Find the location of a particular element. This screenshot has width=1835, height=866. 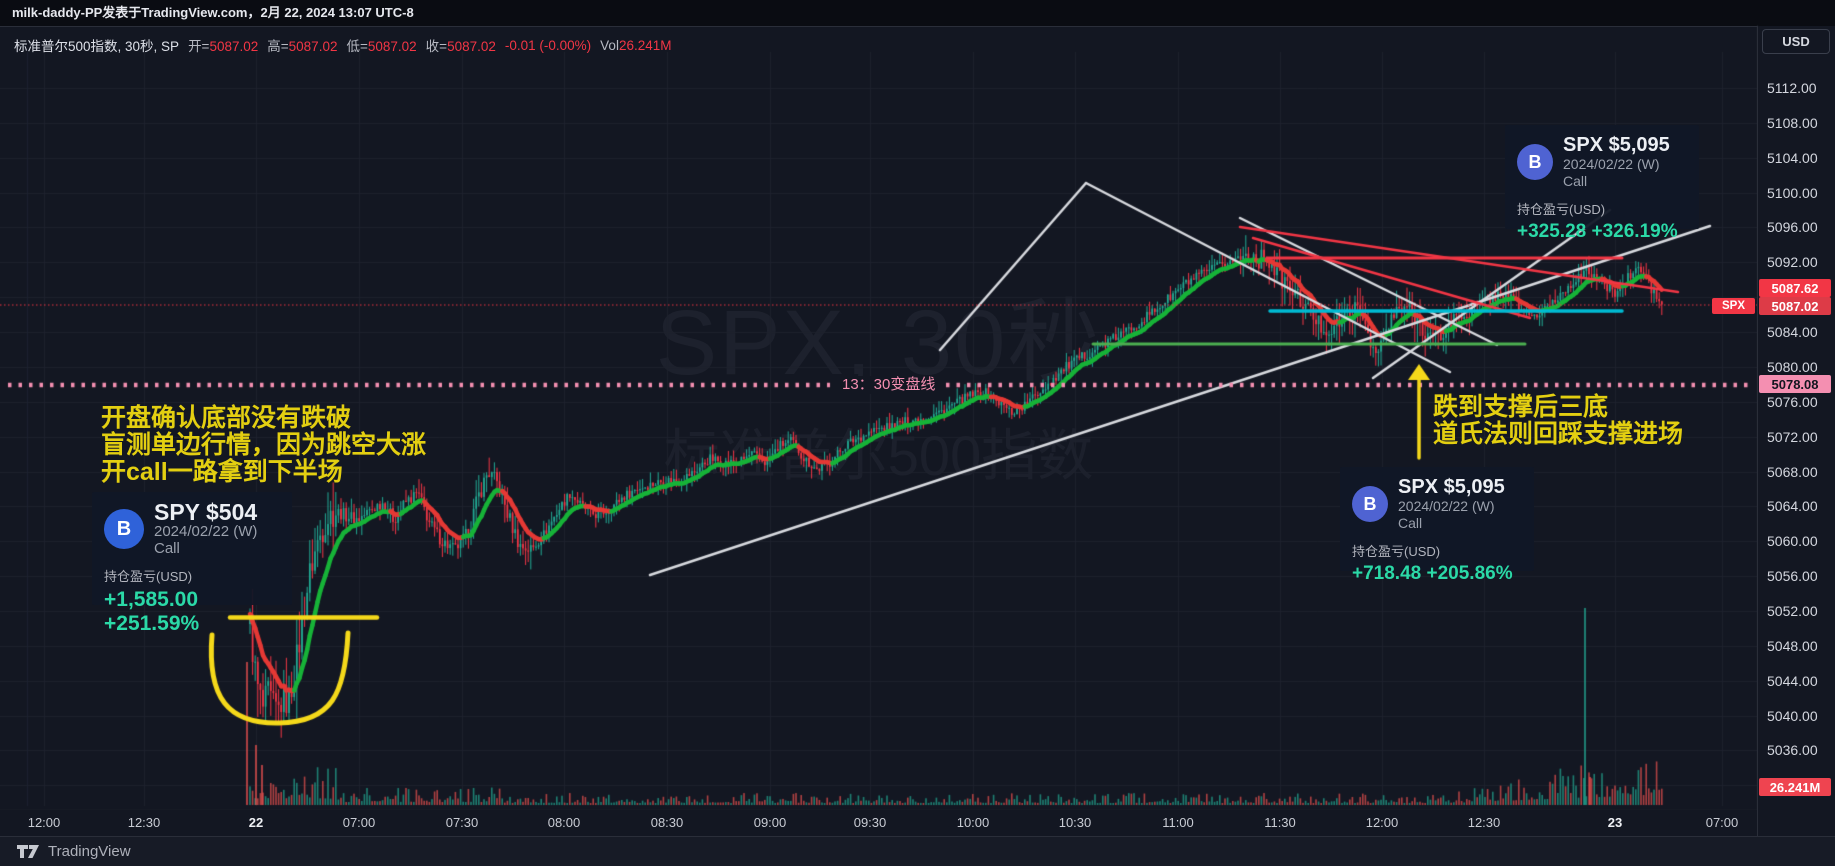

price-tick-label: 5108.00 is located at coordinates (1792, 122).